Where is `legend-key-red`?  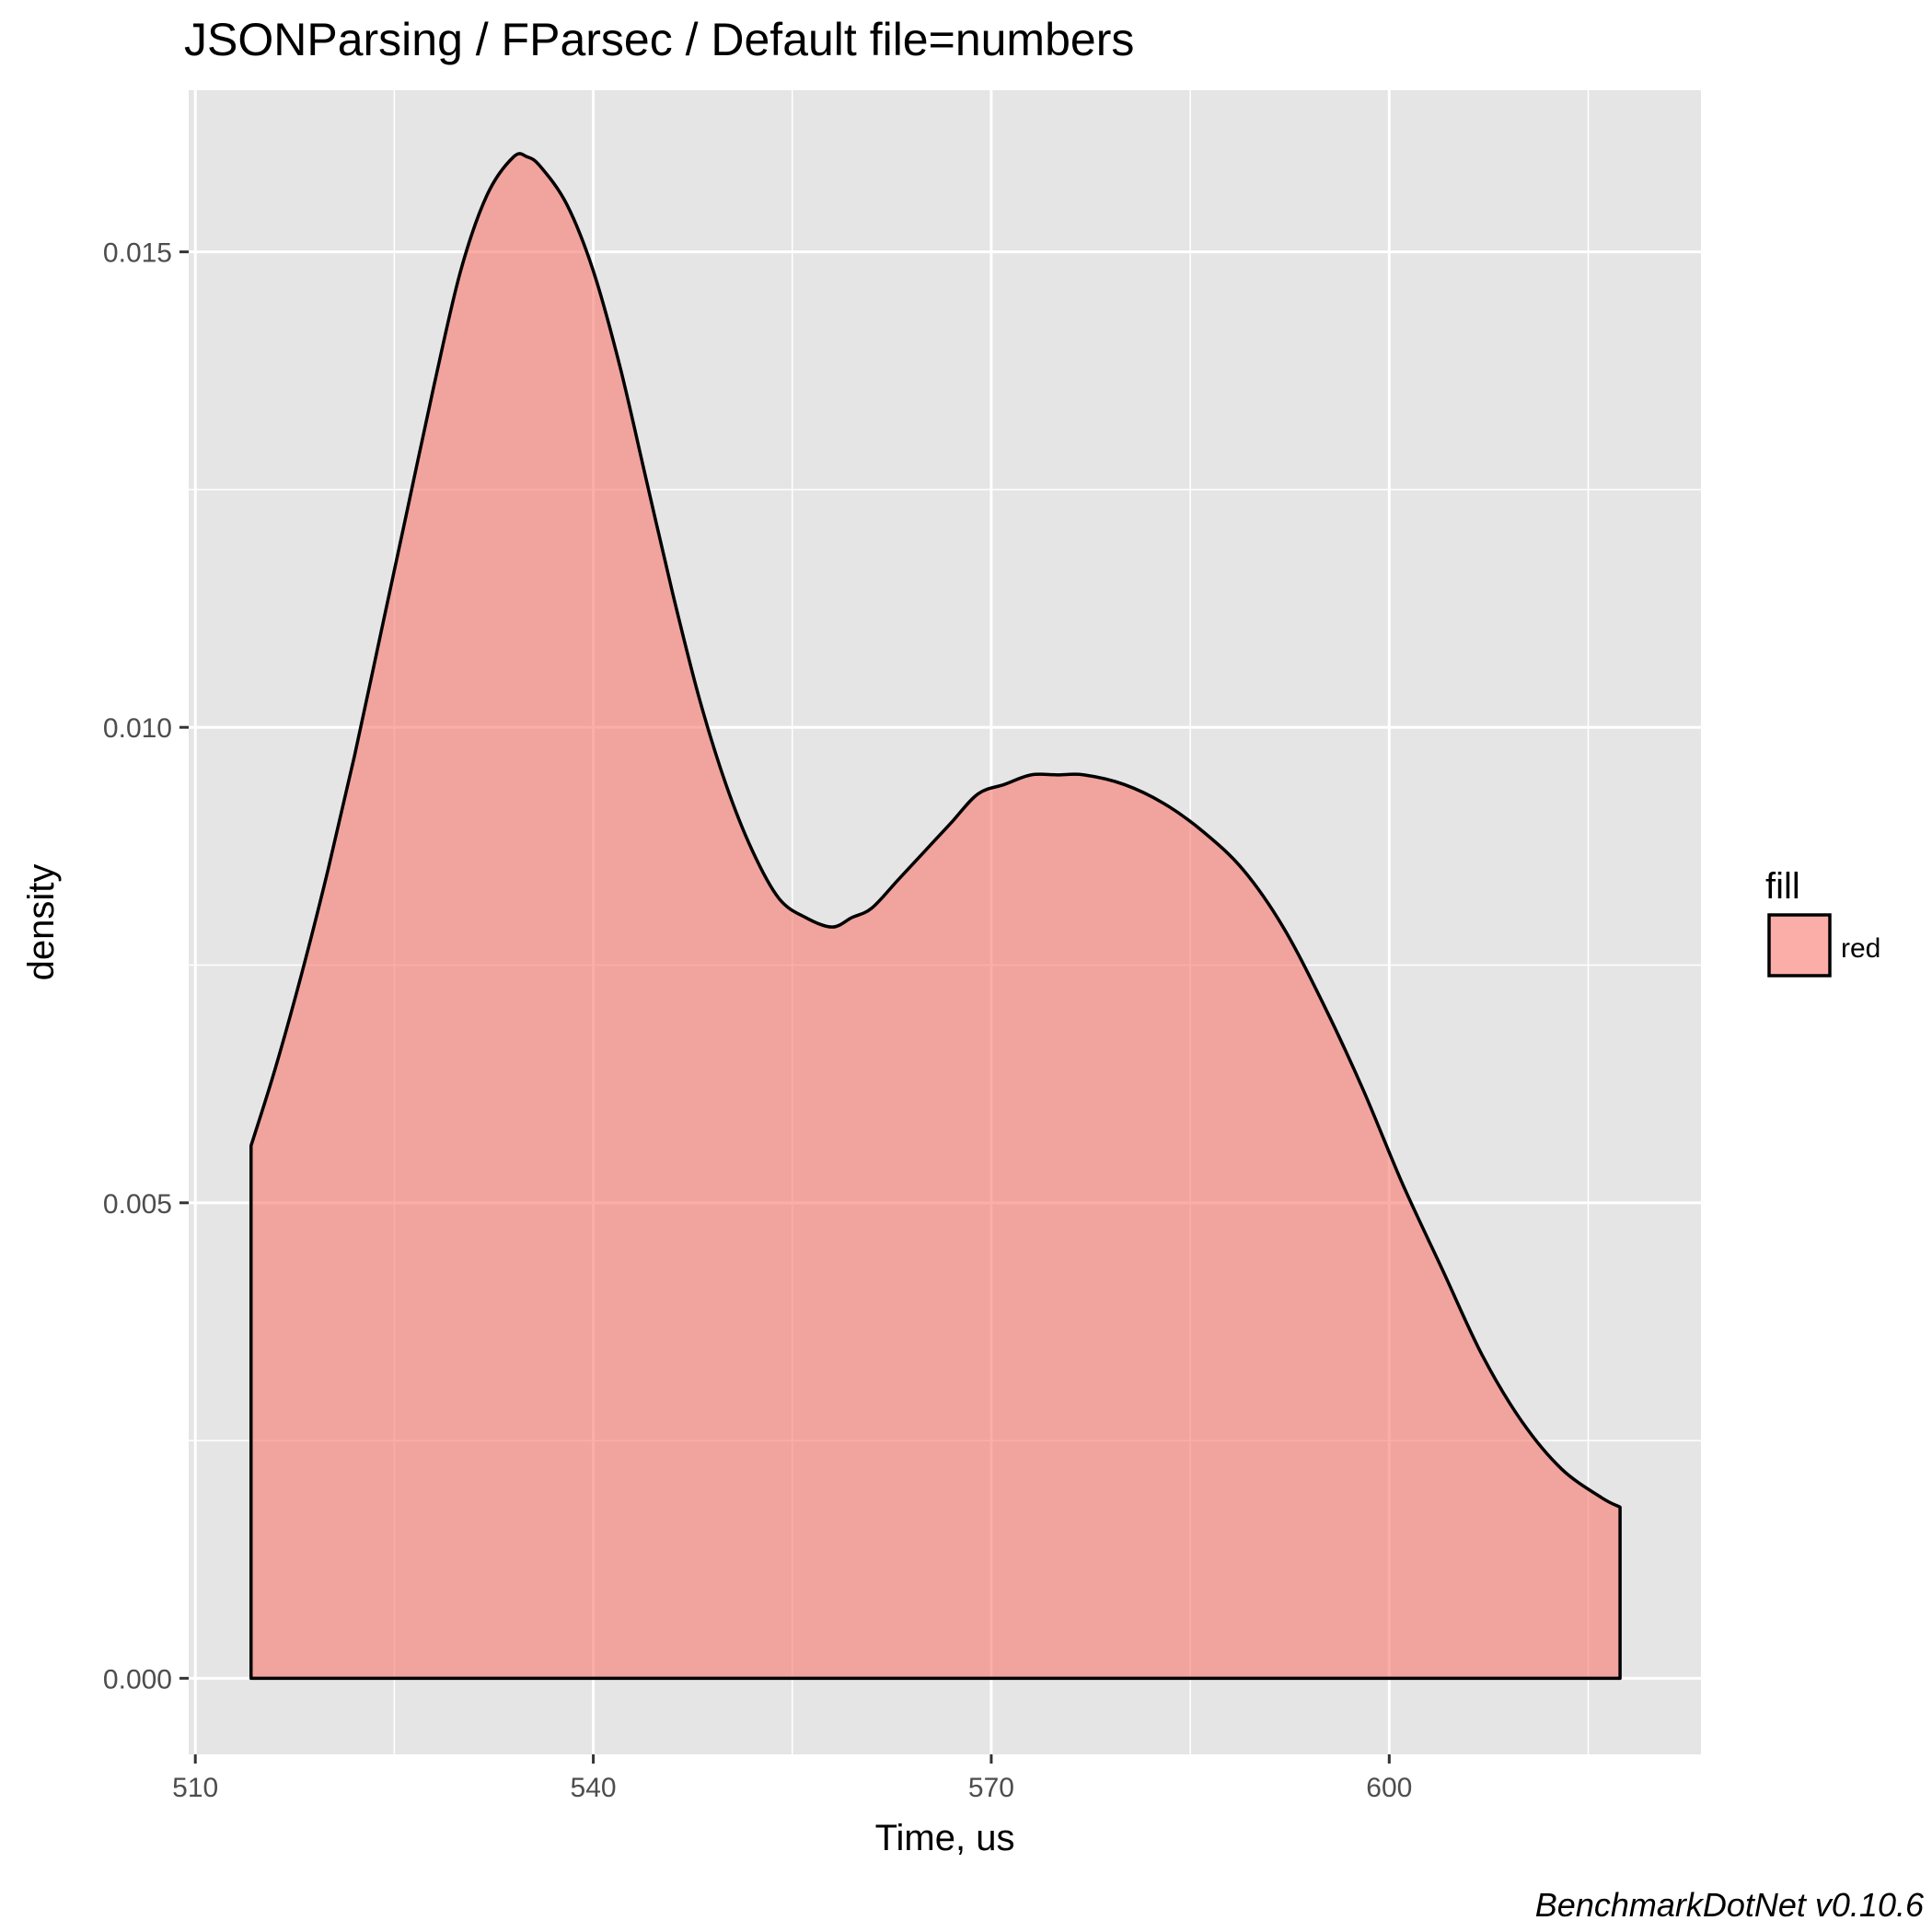
legend-key-red is located at coordinates (1800, 945).